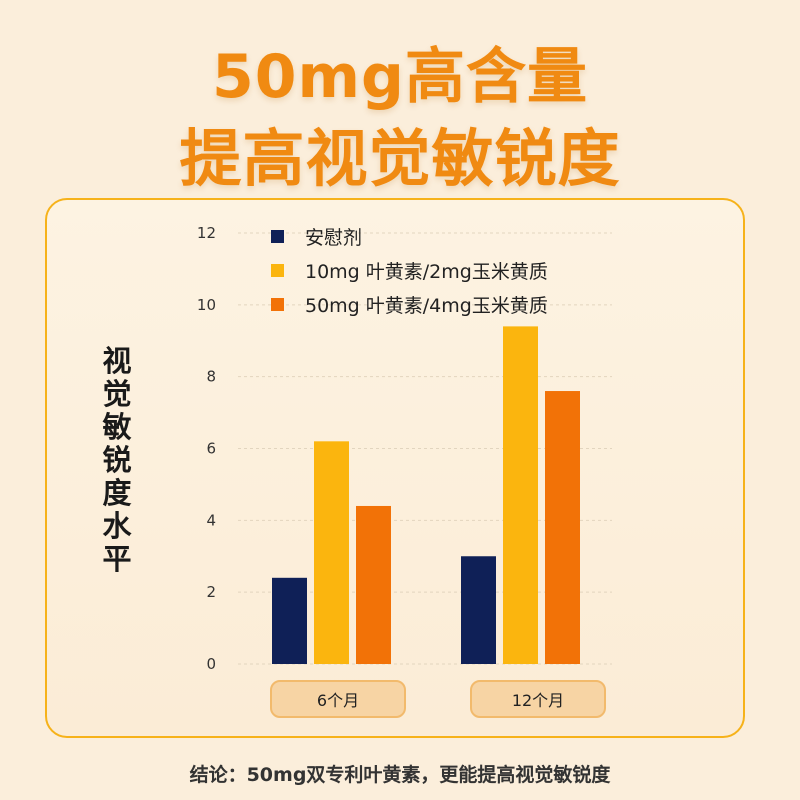  Describe the element at coordinates (206, 305) in the screenshot. I see `y-tick-label: 10` at that location.